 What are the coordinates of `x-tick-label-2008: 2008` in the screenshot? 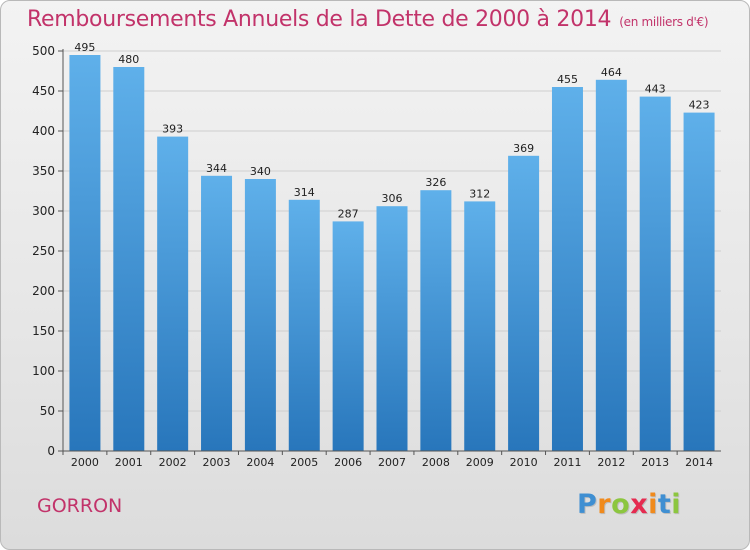 It's located at (436, 462).